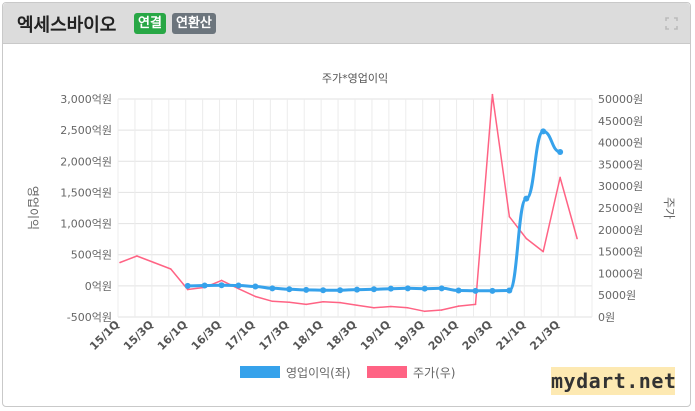 The image size is (695, 411). Describe the element at coordinates (86, 224) in the screenshot. I see `y-left-tick-label: 1,000억원` at that location.